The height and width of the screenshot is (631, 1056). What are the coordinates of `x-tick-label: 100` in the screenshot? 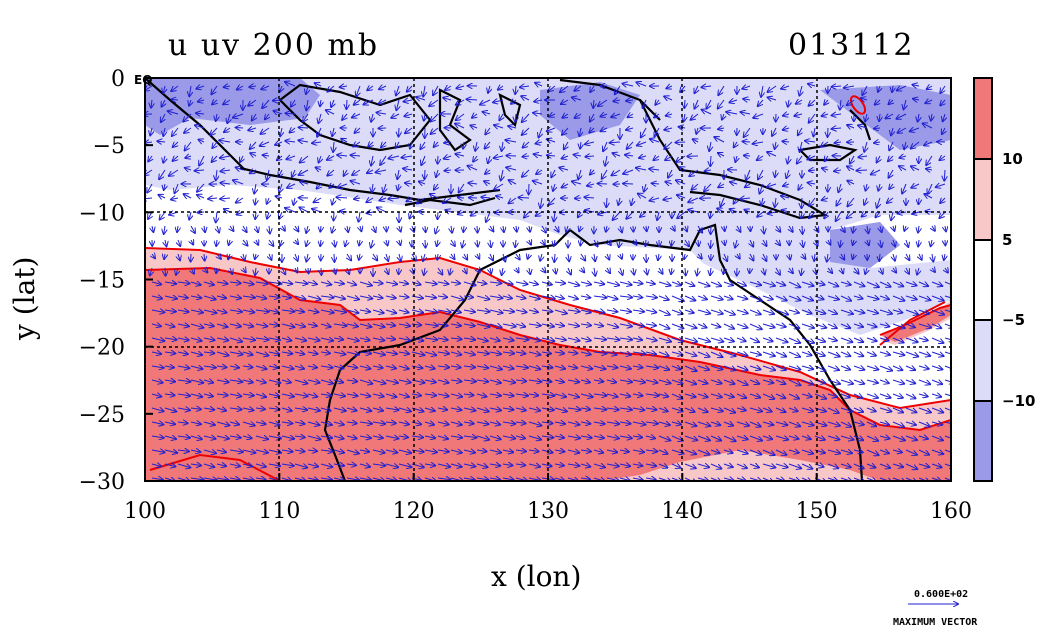 It's located at (145, 511).